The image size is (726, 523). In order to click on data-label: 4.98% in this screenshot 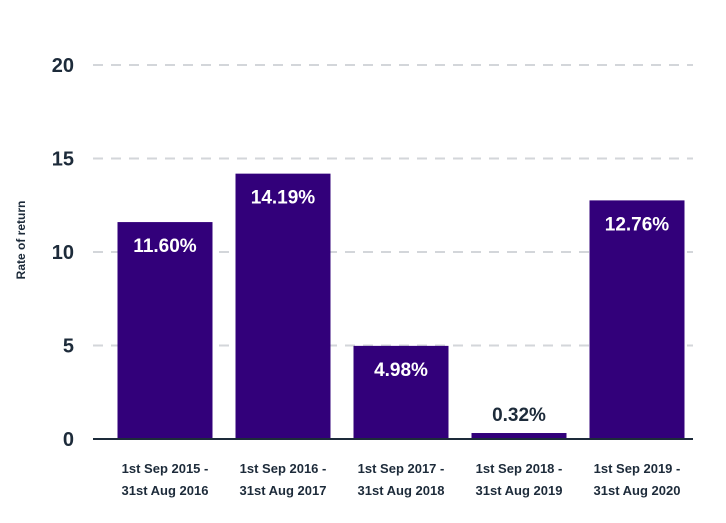, I will do `click(401, 370)`.